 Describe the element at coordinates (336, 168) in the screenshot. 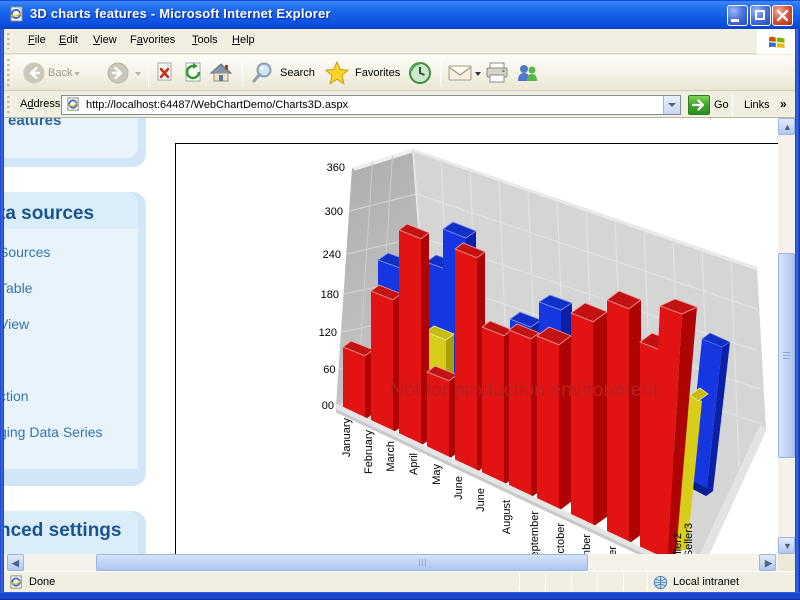

I see `svg-text: 360` at that location.